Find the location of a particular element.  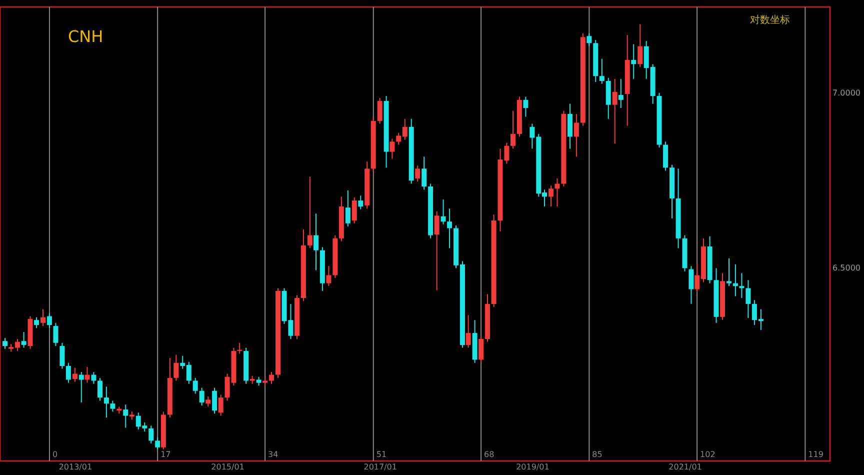

ref-line-label: 102 is located at coordinates (708, 454).